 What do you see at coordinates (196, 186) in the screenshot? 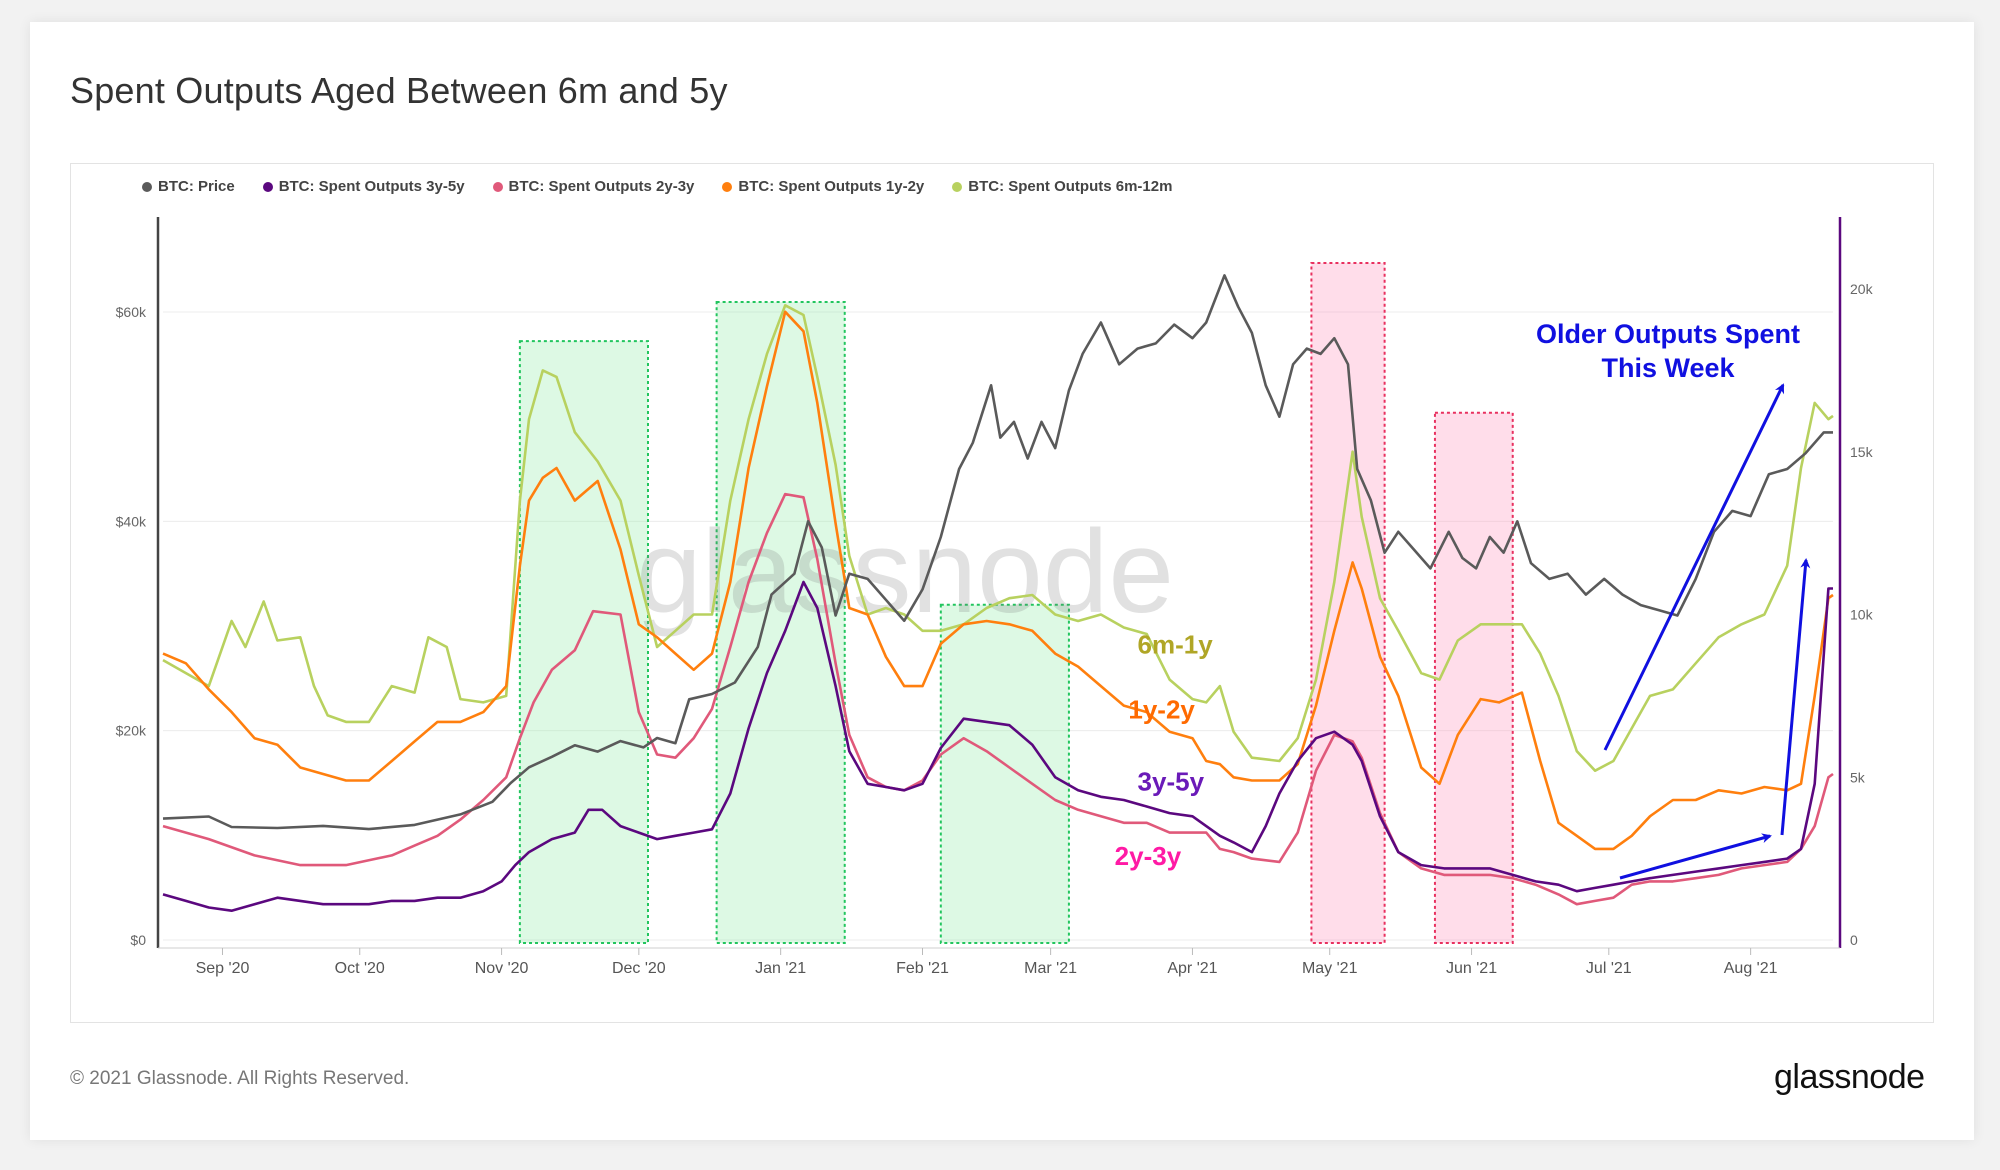
I see `legend-label: BTC: Price` at bounding box center [196, 186].